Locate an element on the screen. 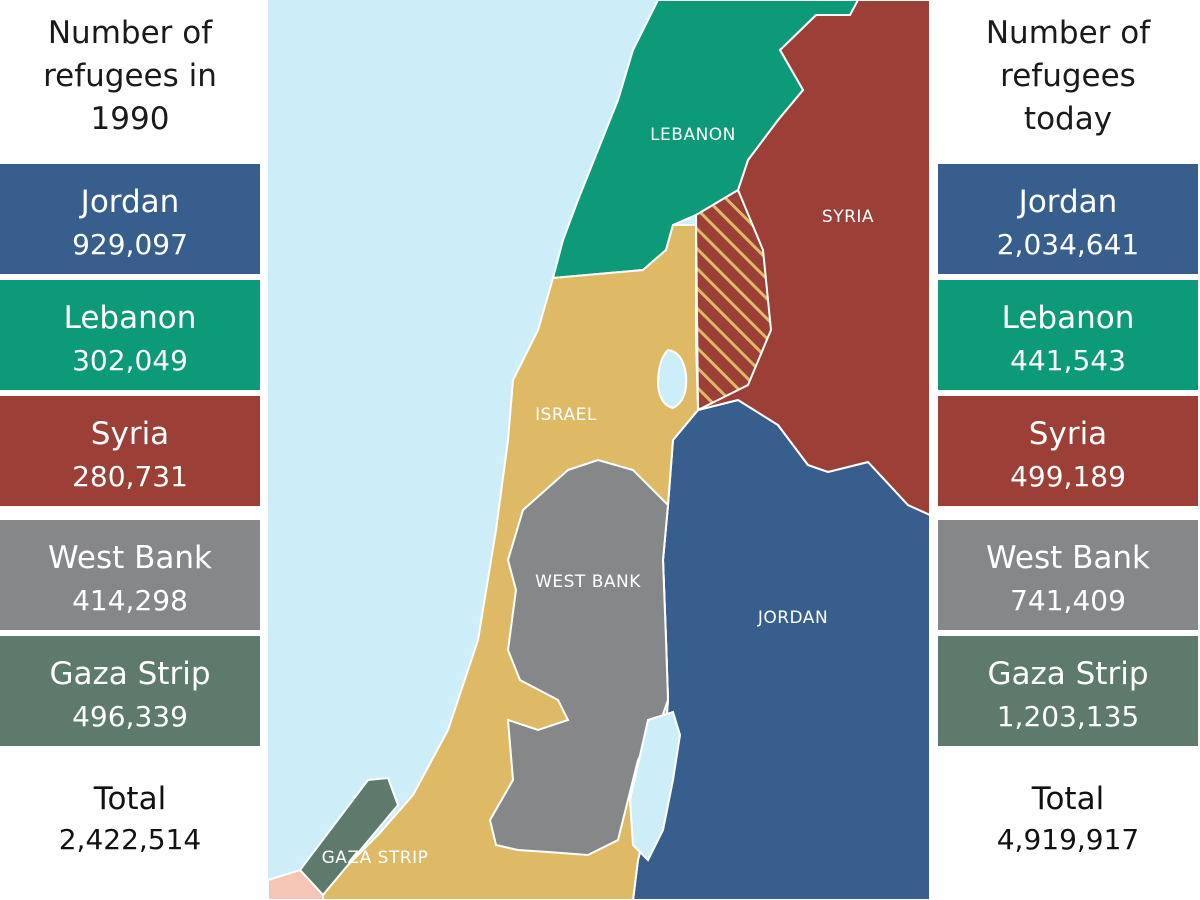 Image resolution: width=1200 pixels, height=900 pixels. gaza-strip-region is located at coordinates (349, 836).